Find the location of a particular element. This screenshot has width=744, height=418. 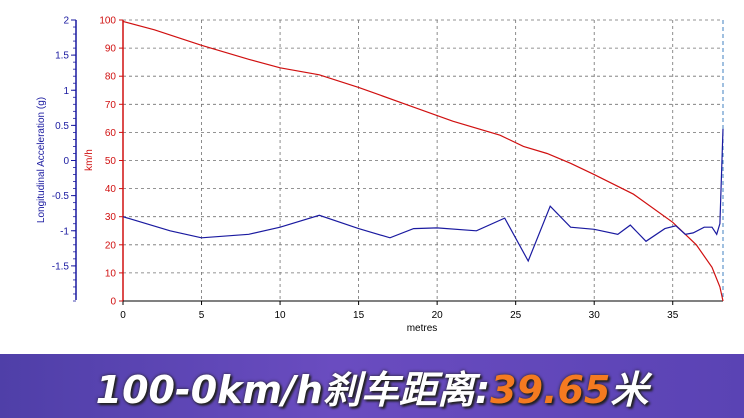

x-tick-label: 30 is located at coordinates (595, 315).